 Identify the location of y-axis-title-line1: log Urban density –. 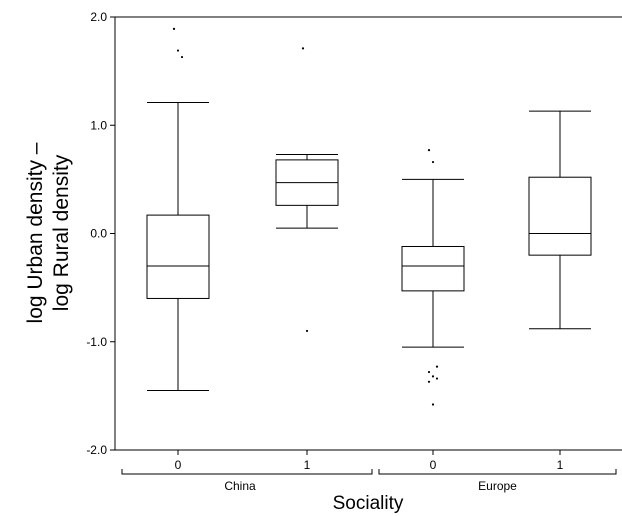
(35, 232).